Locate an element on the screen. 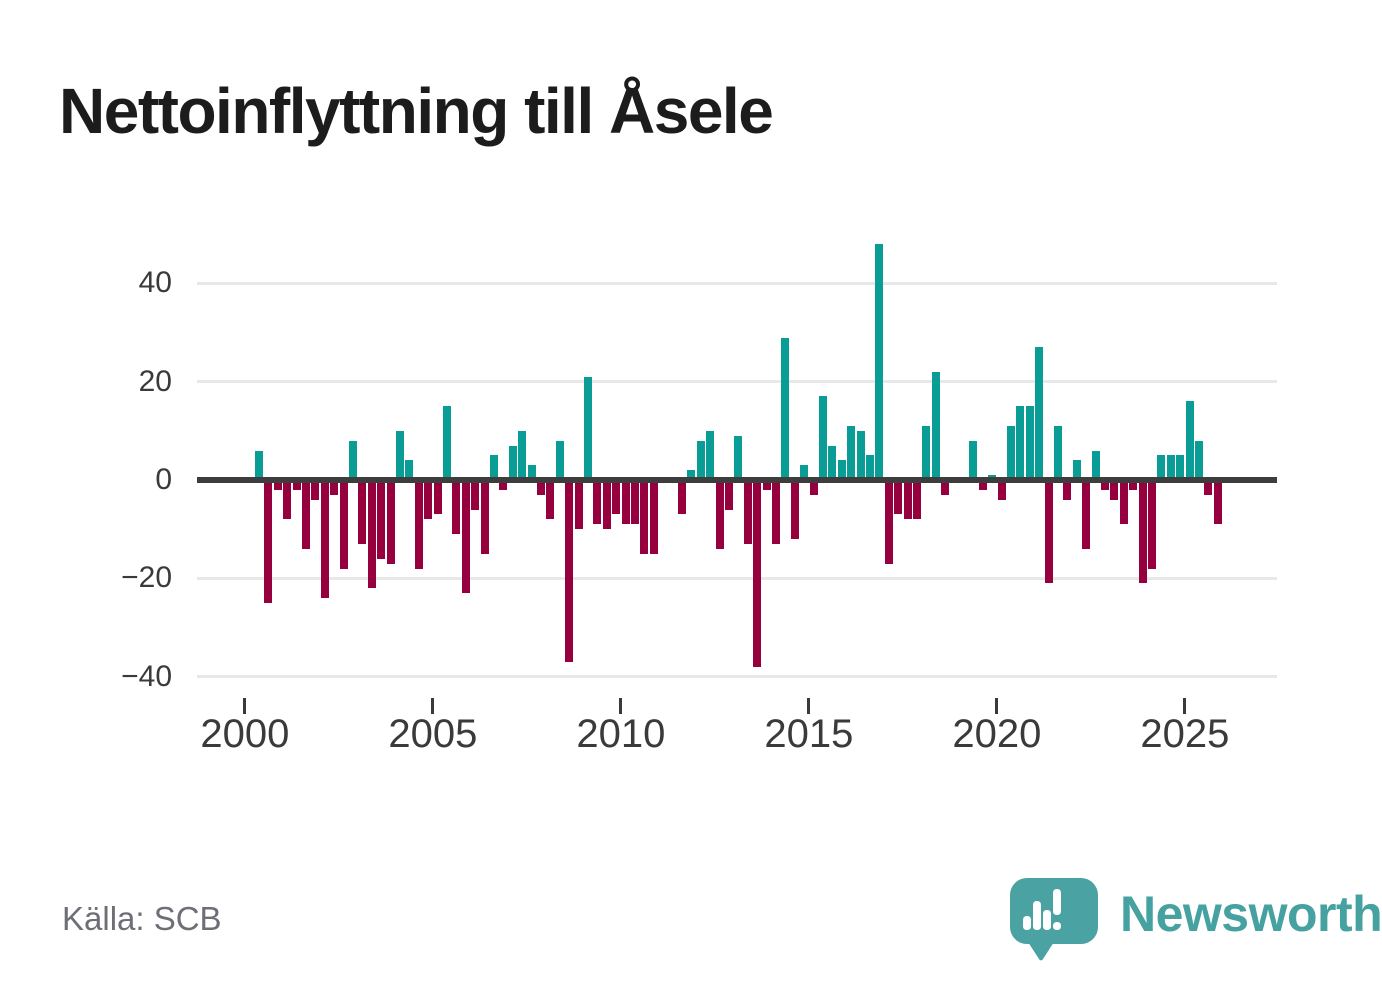  bar-2020-Q2 is located at coordinates (1011, 454).